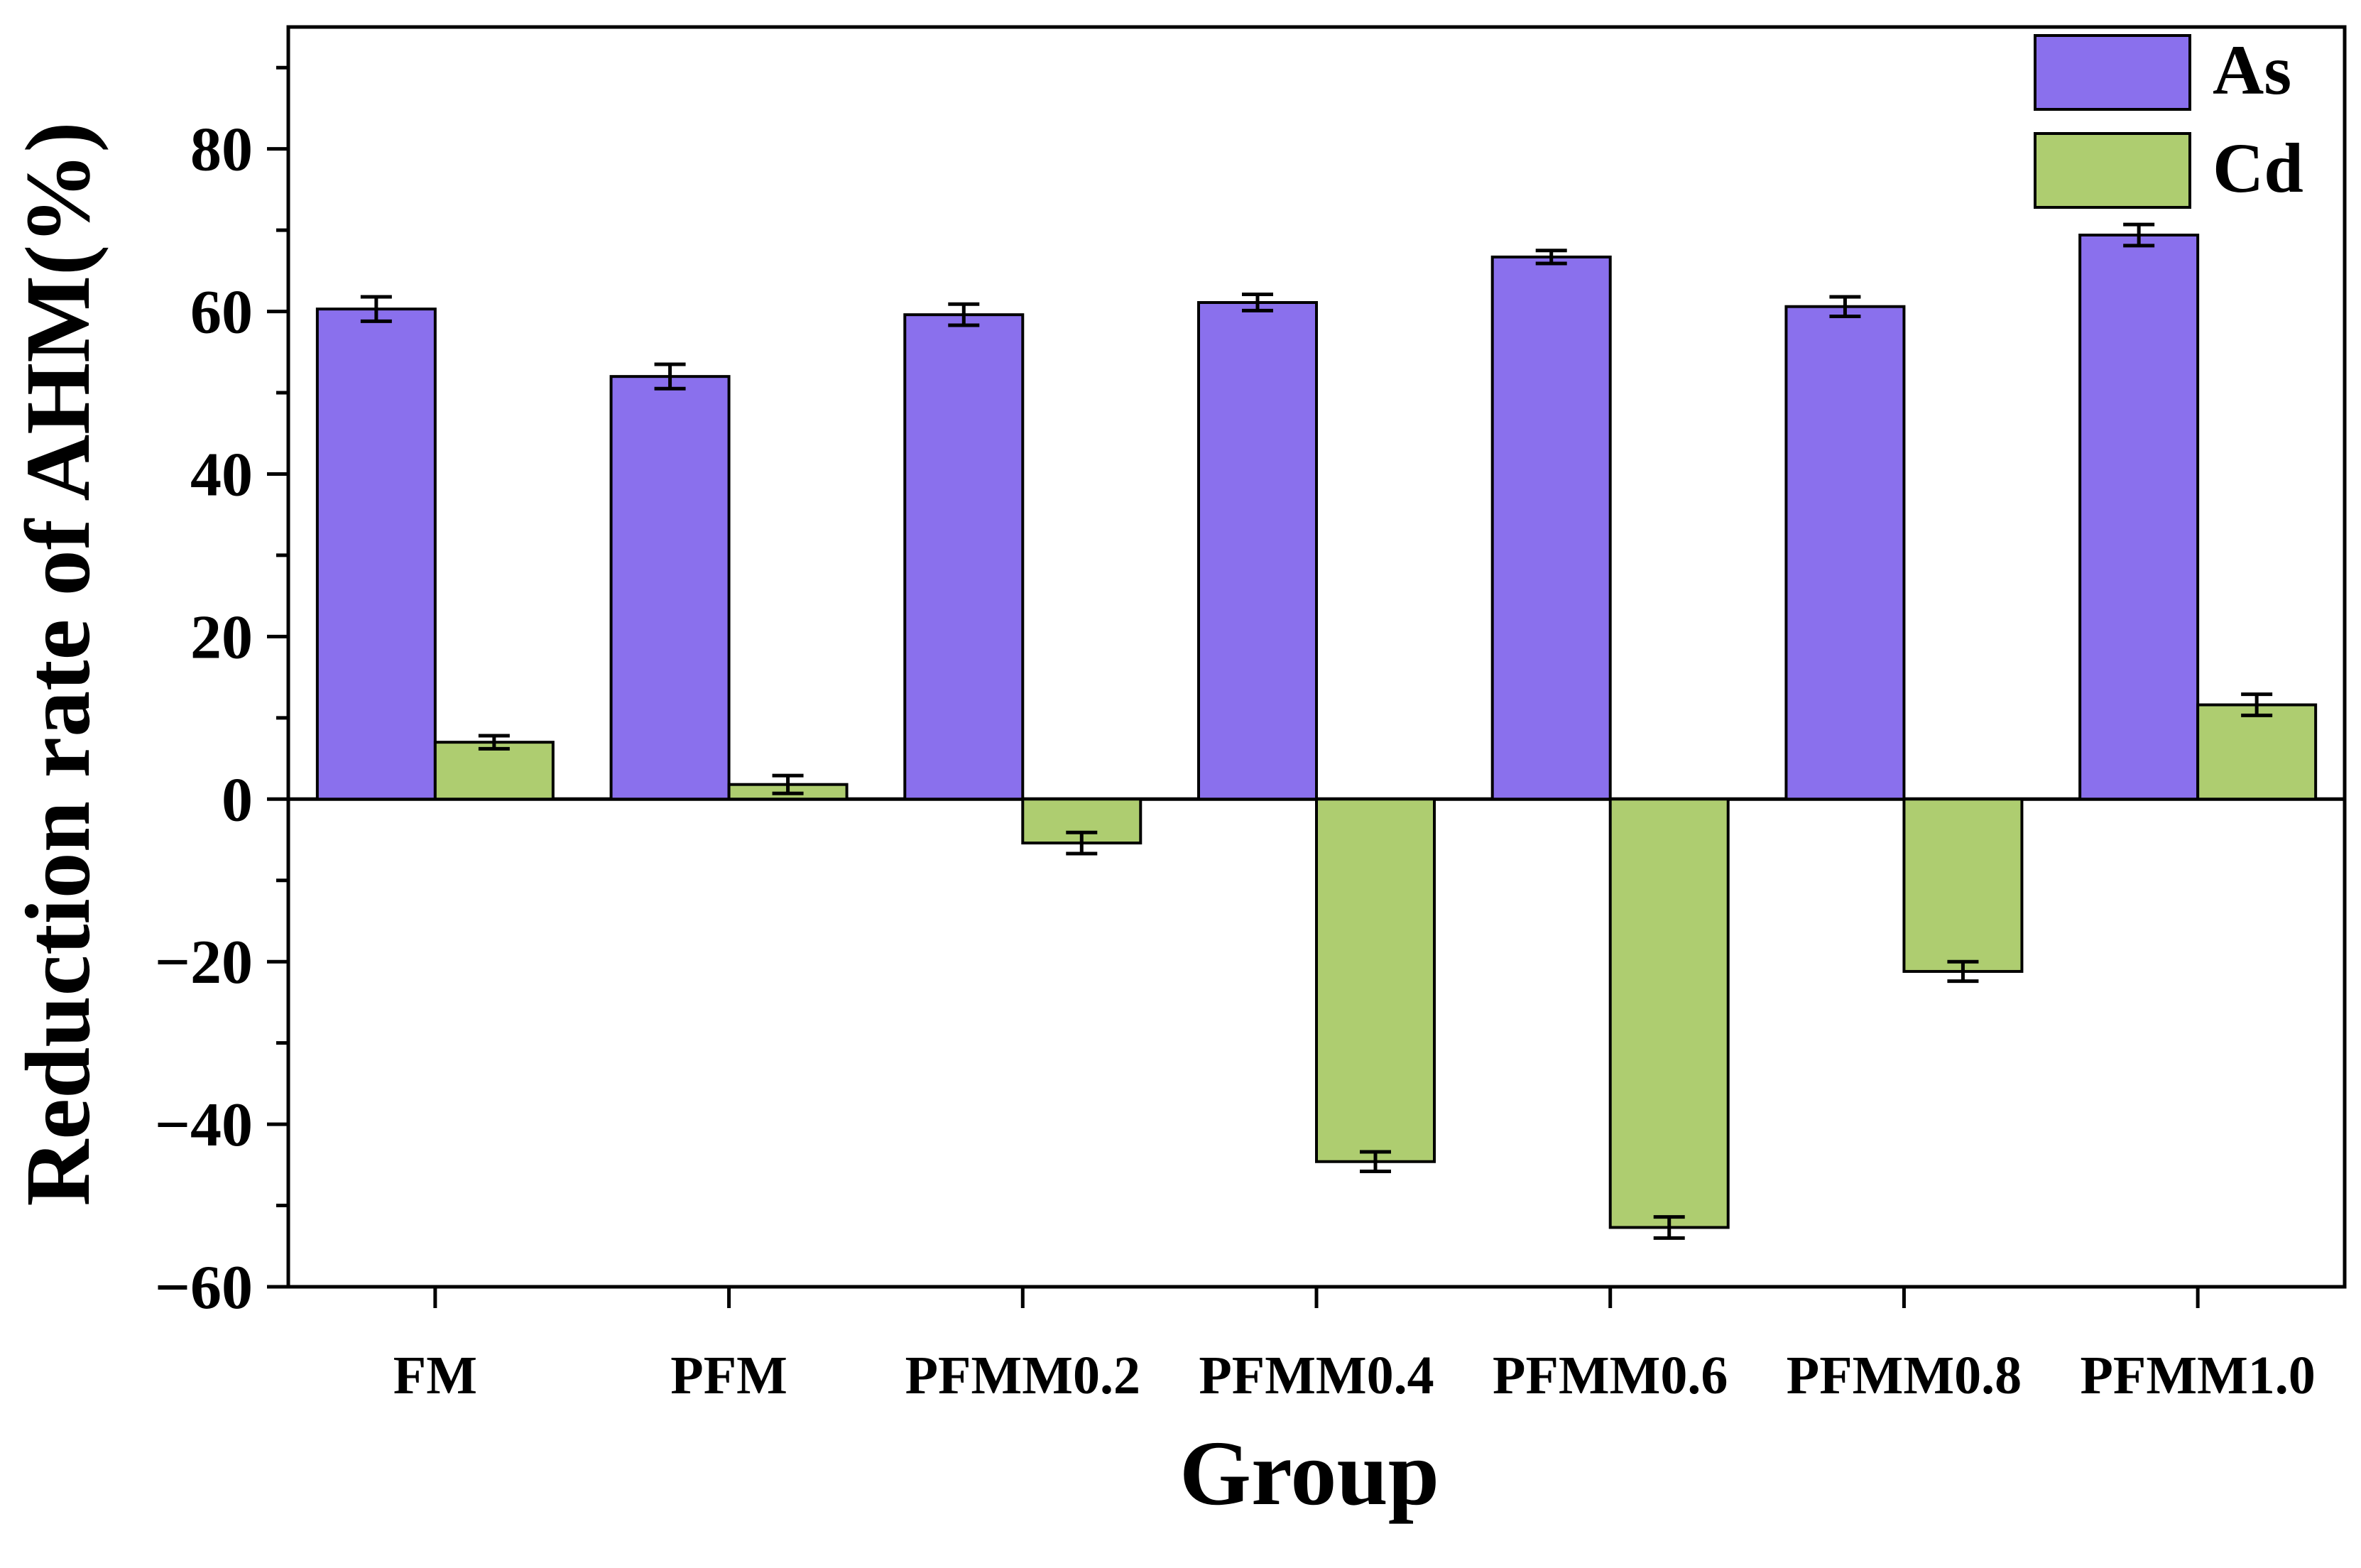 The height and width of the screenshot is (1568, 2361). I want to click on bar-as-pfm, so click(670, 588).